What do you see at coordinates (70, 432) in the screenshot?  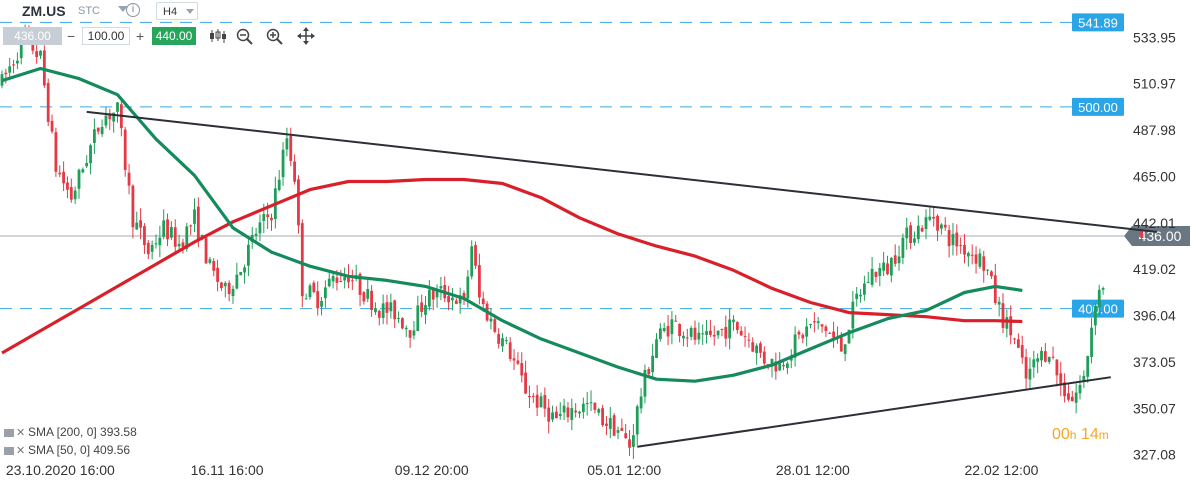 I see `legend-sma200: ✕ SMA [200, 0] 393.58` at bounding box center [70, 432].